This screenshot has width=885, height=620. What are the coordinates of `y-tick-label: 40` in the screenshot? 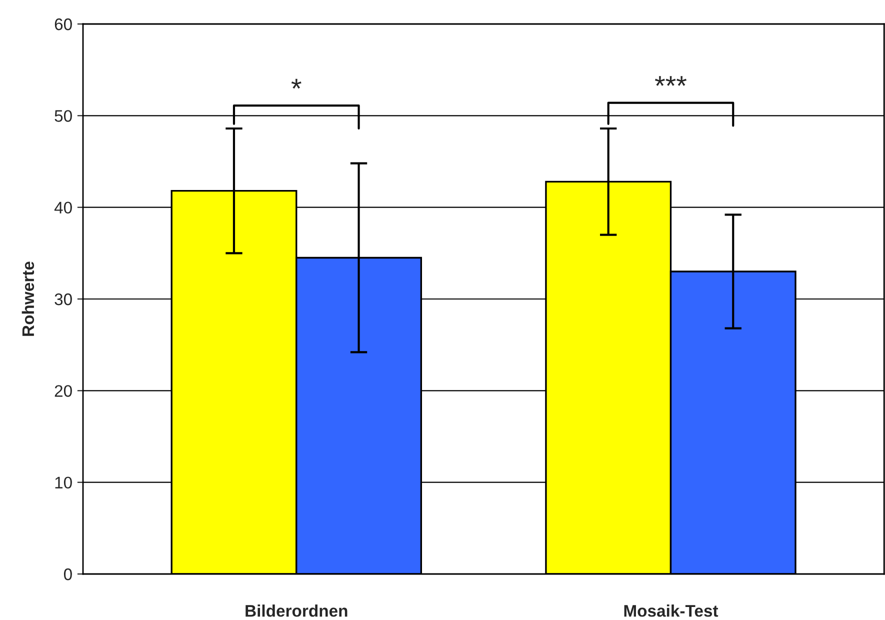 It's located at (63, 208).